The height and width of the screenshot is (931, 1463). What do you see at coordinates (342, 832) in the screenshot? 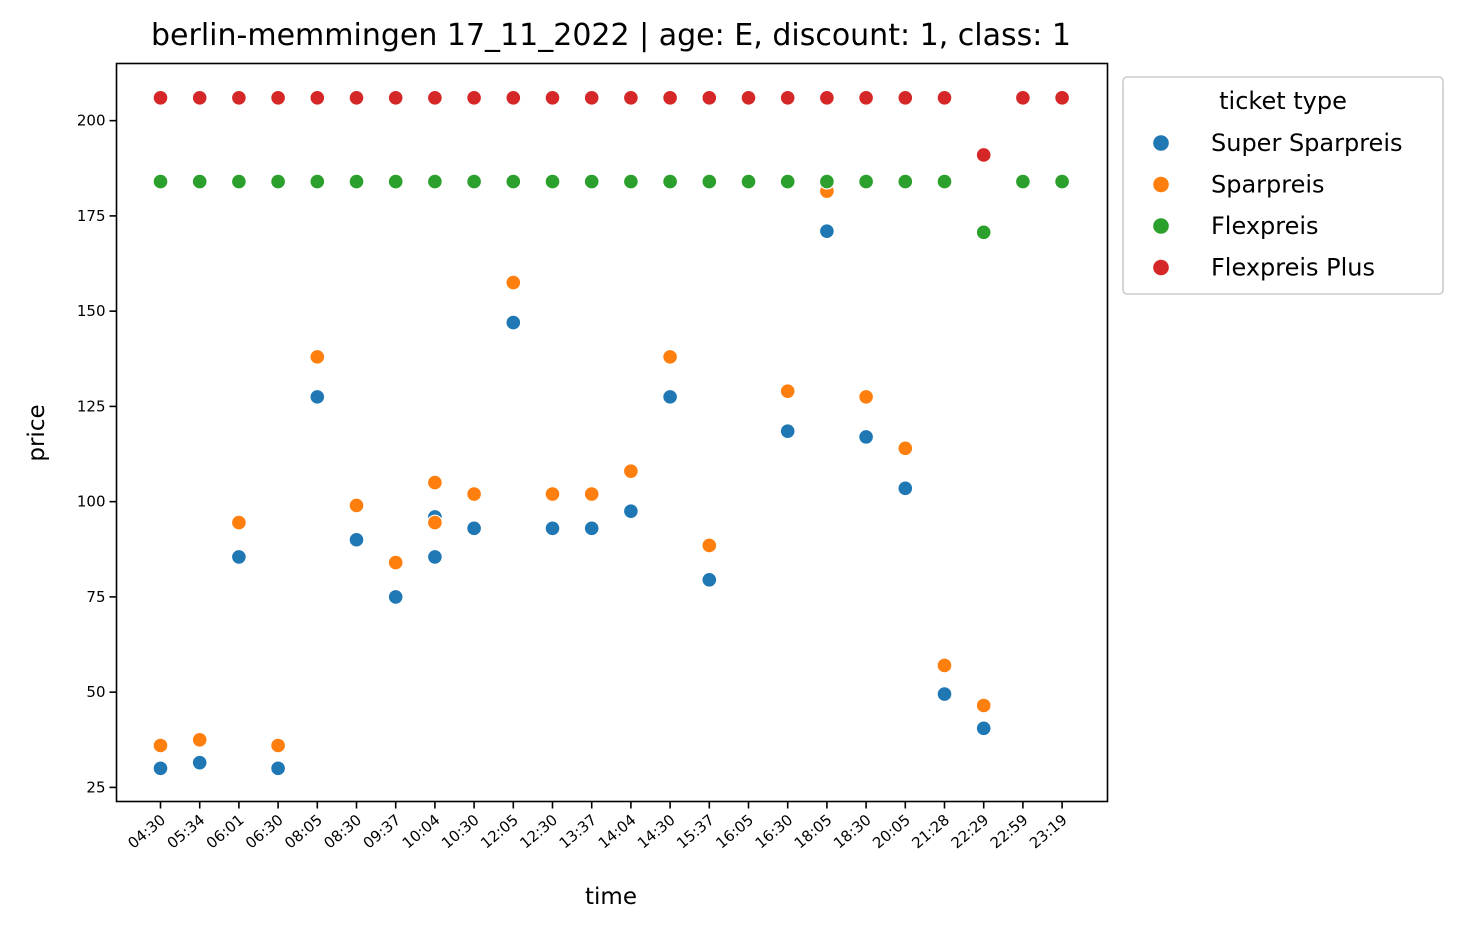
I see `x-tick-label: 08:30` at bounding box center [342, 832].